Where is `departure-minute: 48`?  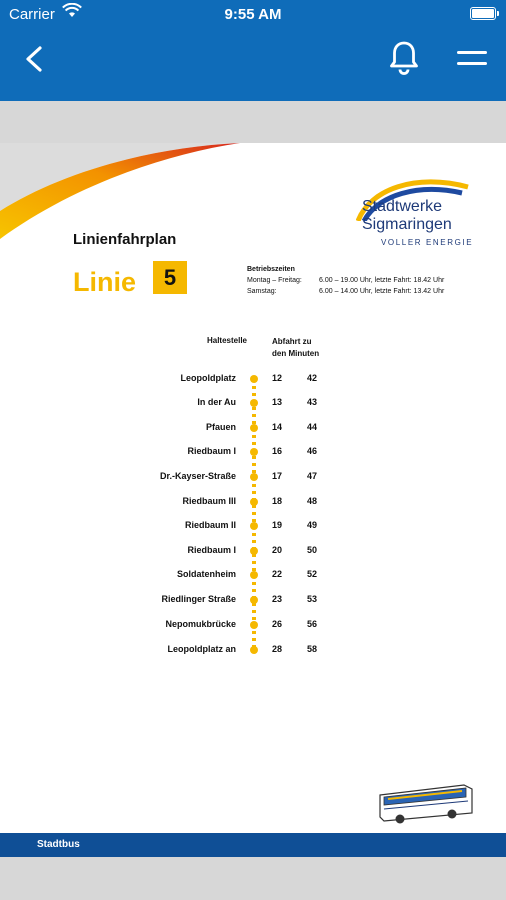
departure-minute: 48 is located at coordinates (312, 501).